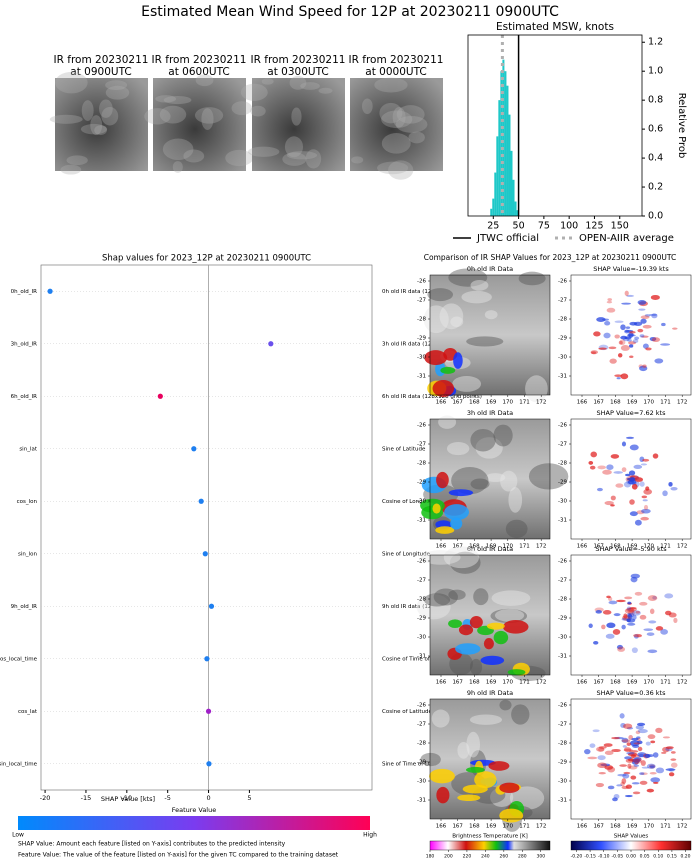 This screenshot has width=699, height=860. Describe the element at coordinates (504, 857) in the screenshot. I see `colorbar-tick-label: 260` at that location.